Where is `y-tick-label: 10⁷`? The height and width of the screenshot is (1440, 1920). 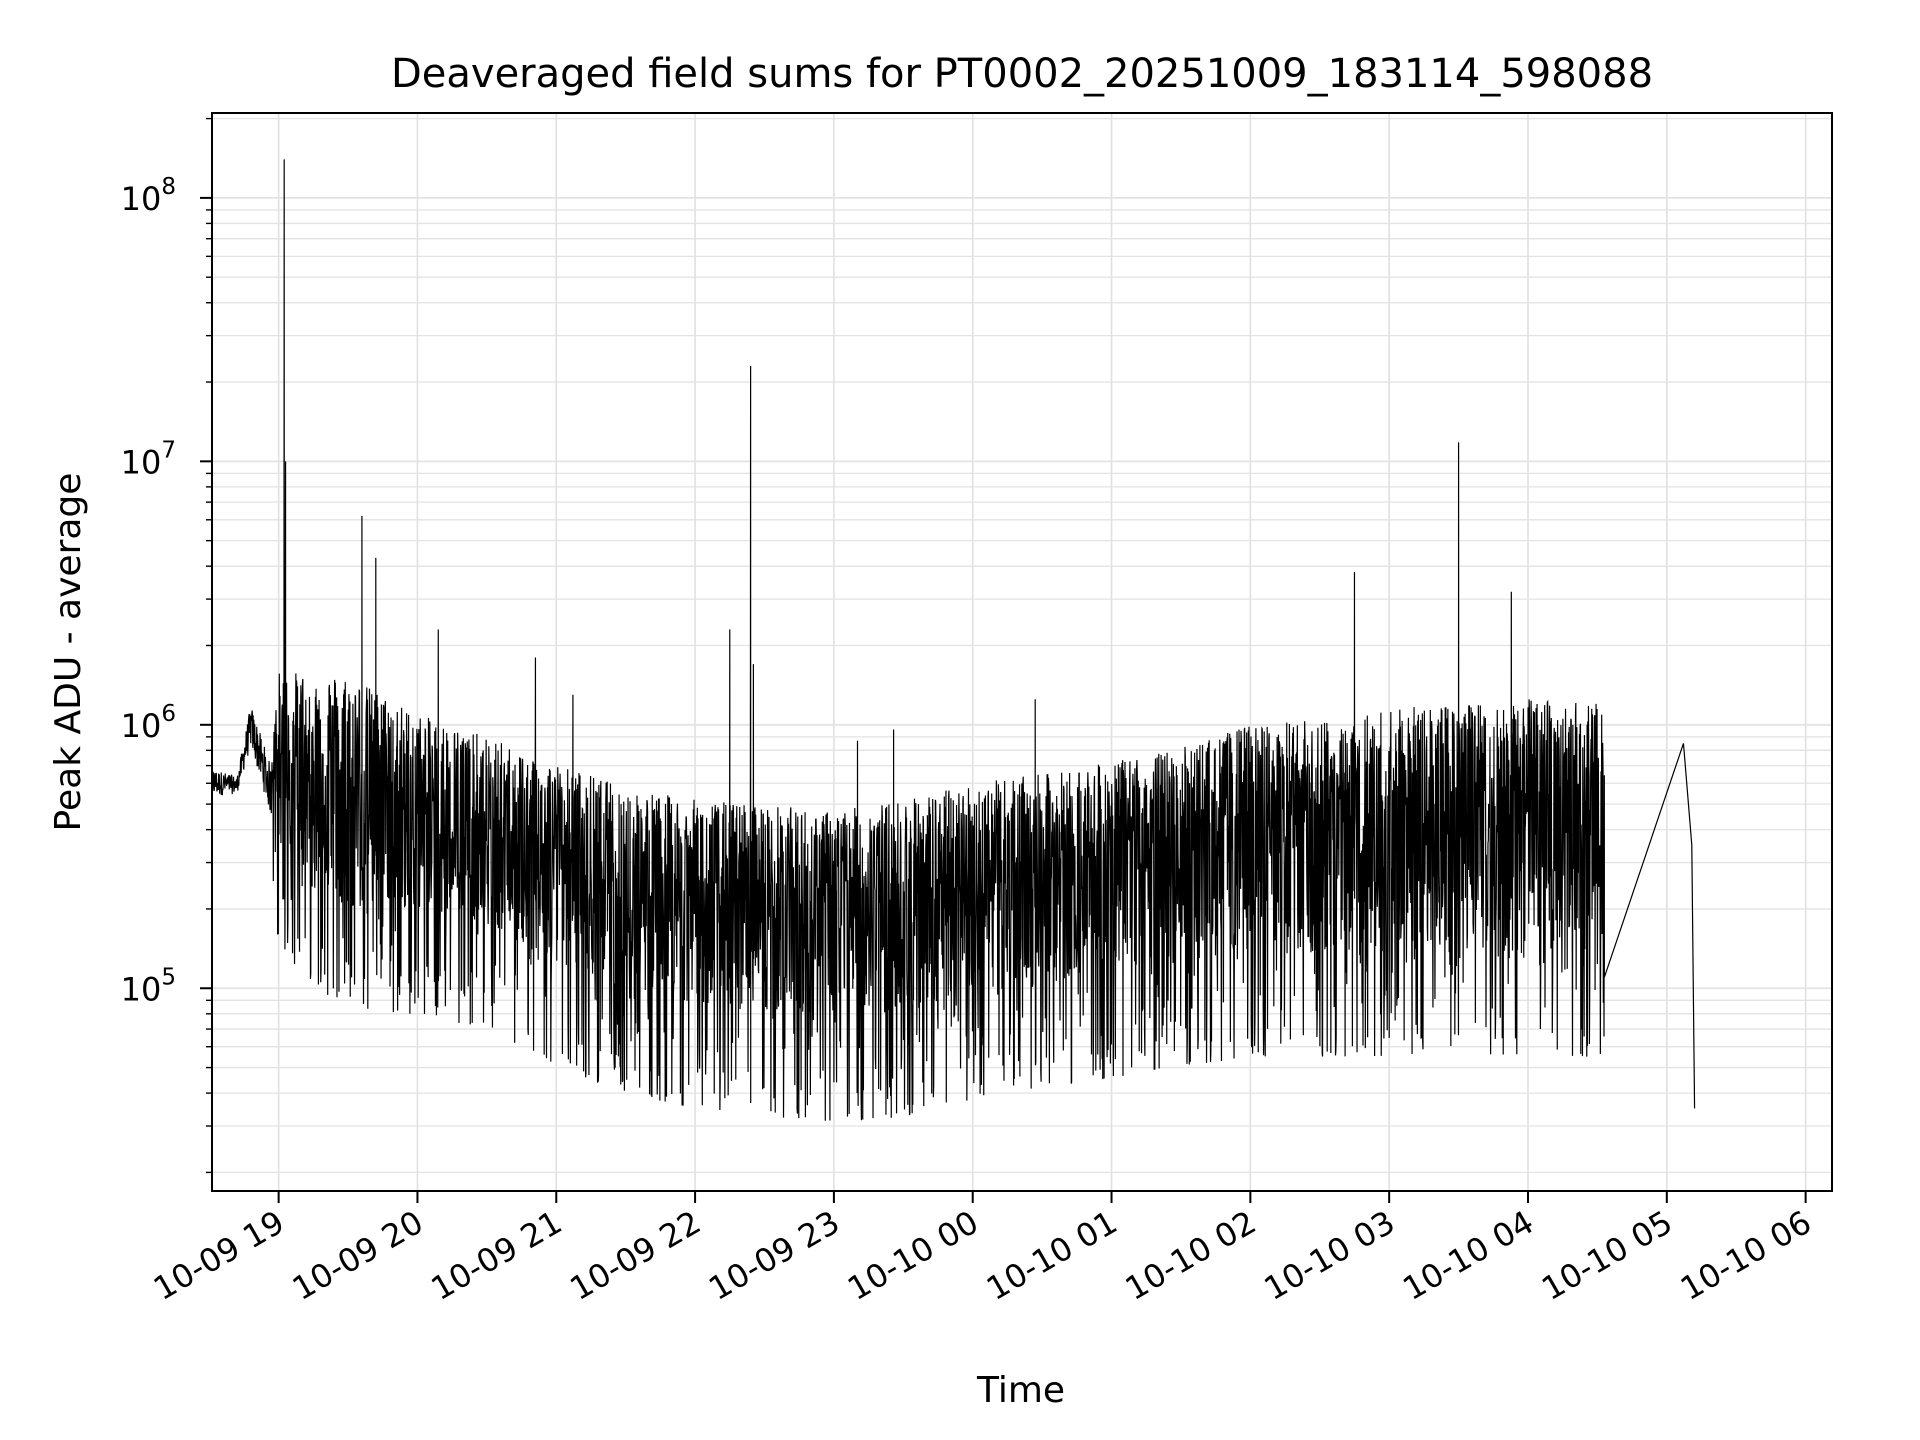 y-tick-label: 10⁷ is located at coordinates (148, 459).